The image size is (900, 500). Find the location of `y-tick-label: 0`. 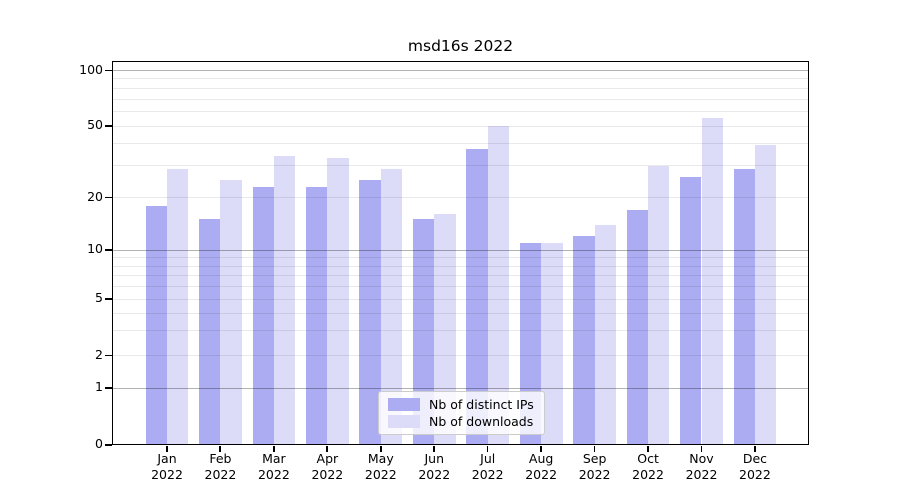

y-tick-label: 0 is located at coordinates (99, 443).